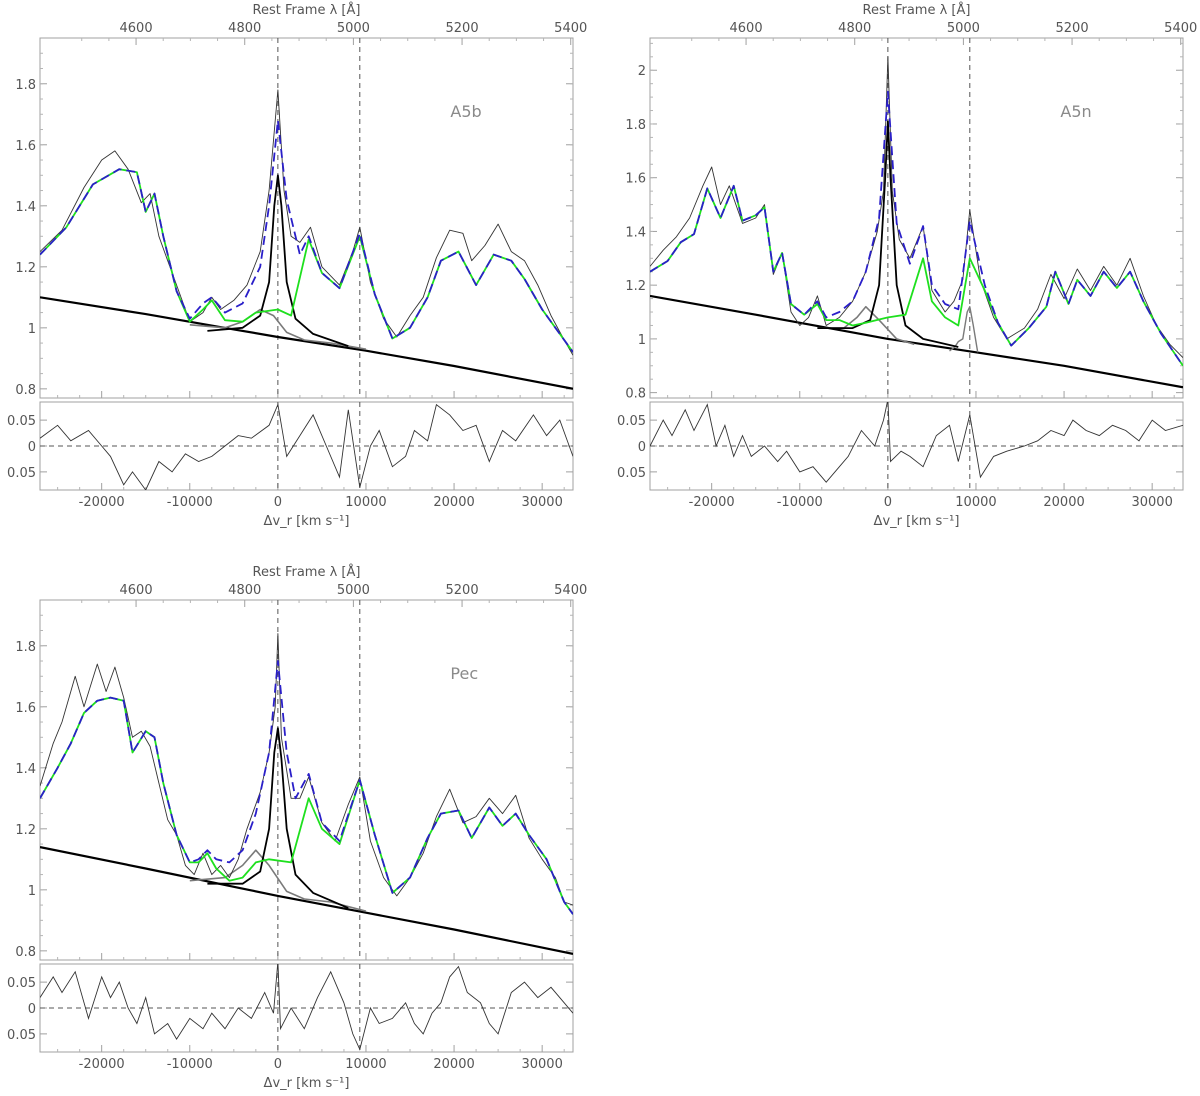 This screenshot has width=1200, height=1096. Describe the element at coordinates (465, 111) in the screenshot. I see `panel-label: A5b` at that location.